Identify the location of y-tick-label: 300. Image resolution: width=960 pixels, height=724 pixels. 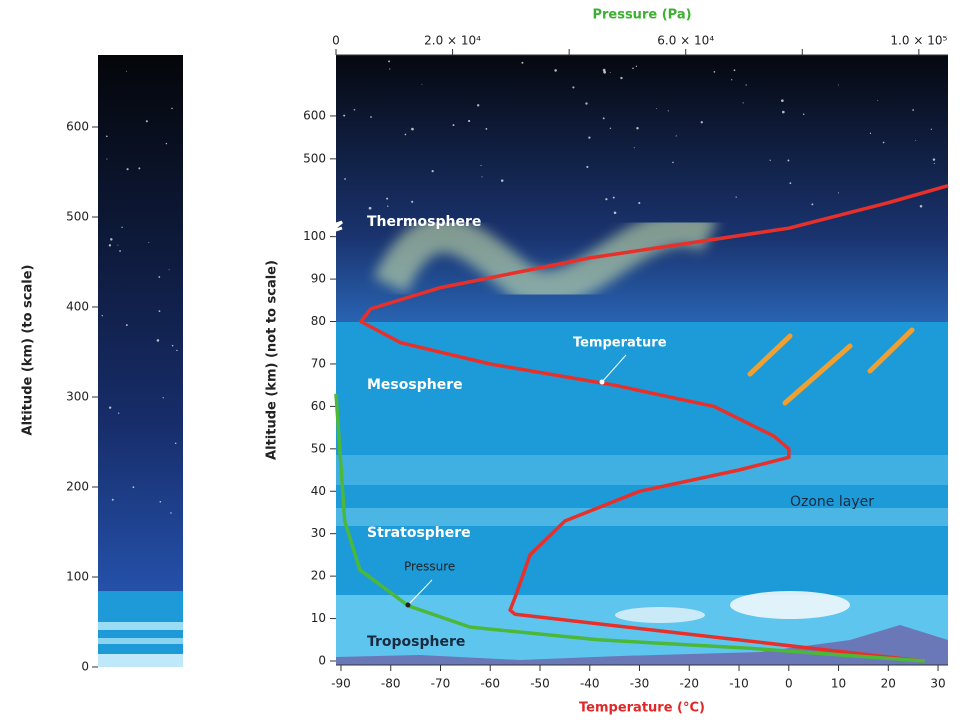
(77, 397).